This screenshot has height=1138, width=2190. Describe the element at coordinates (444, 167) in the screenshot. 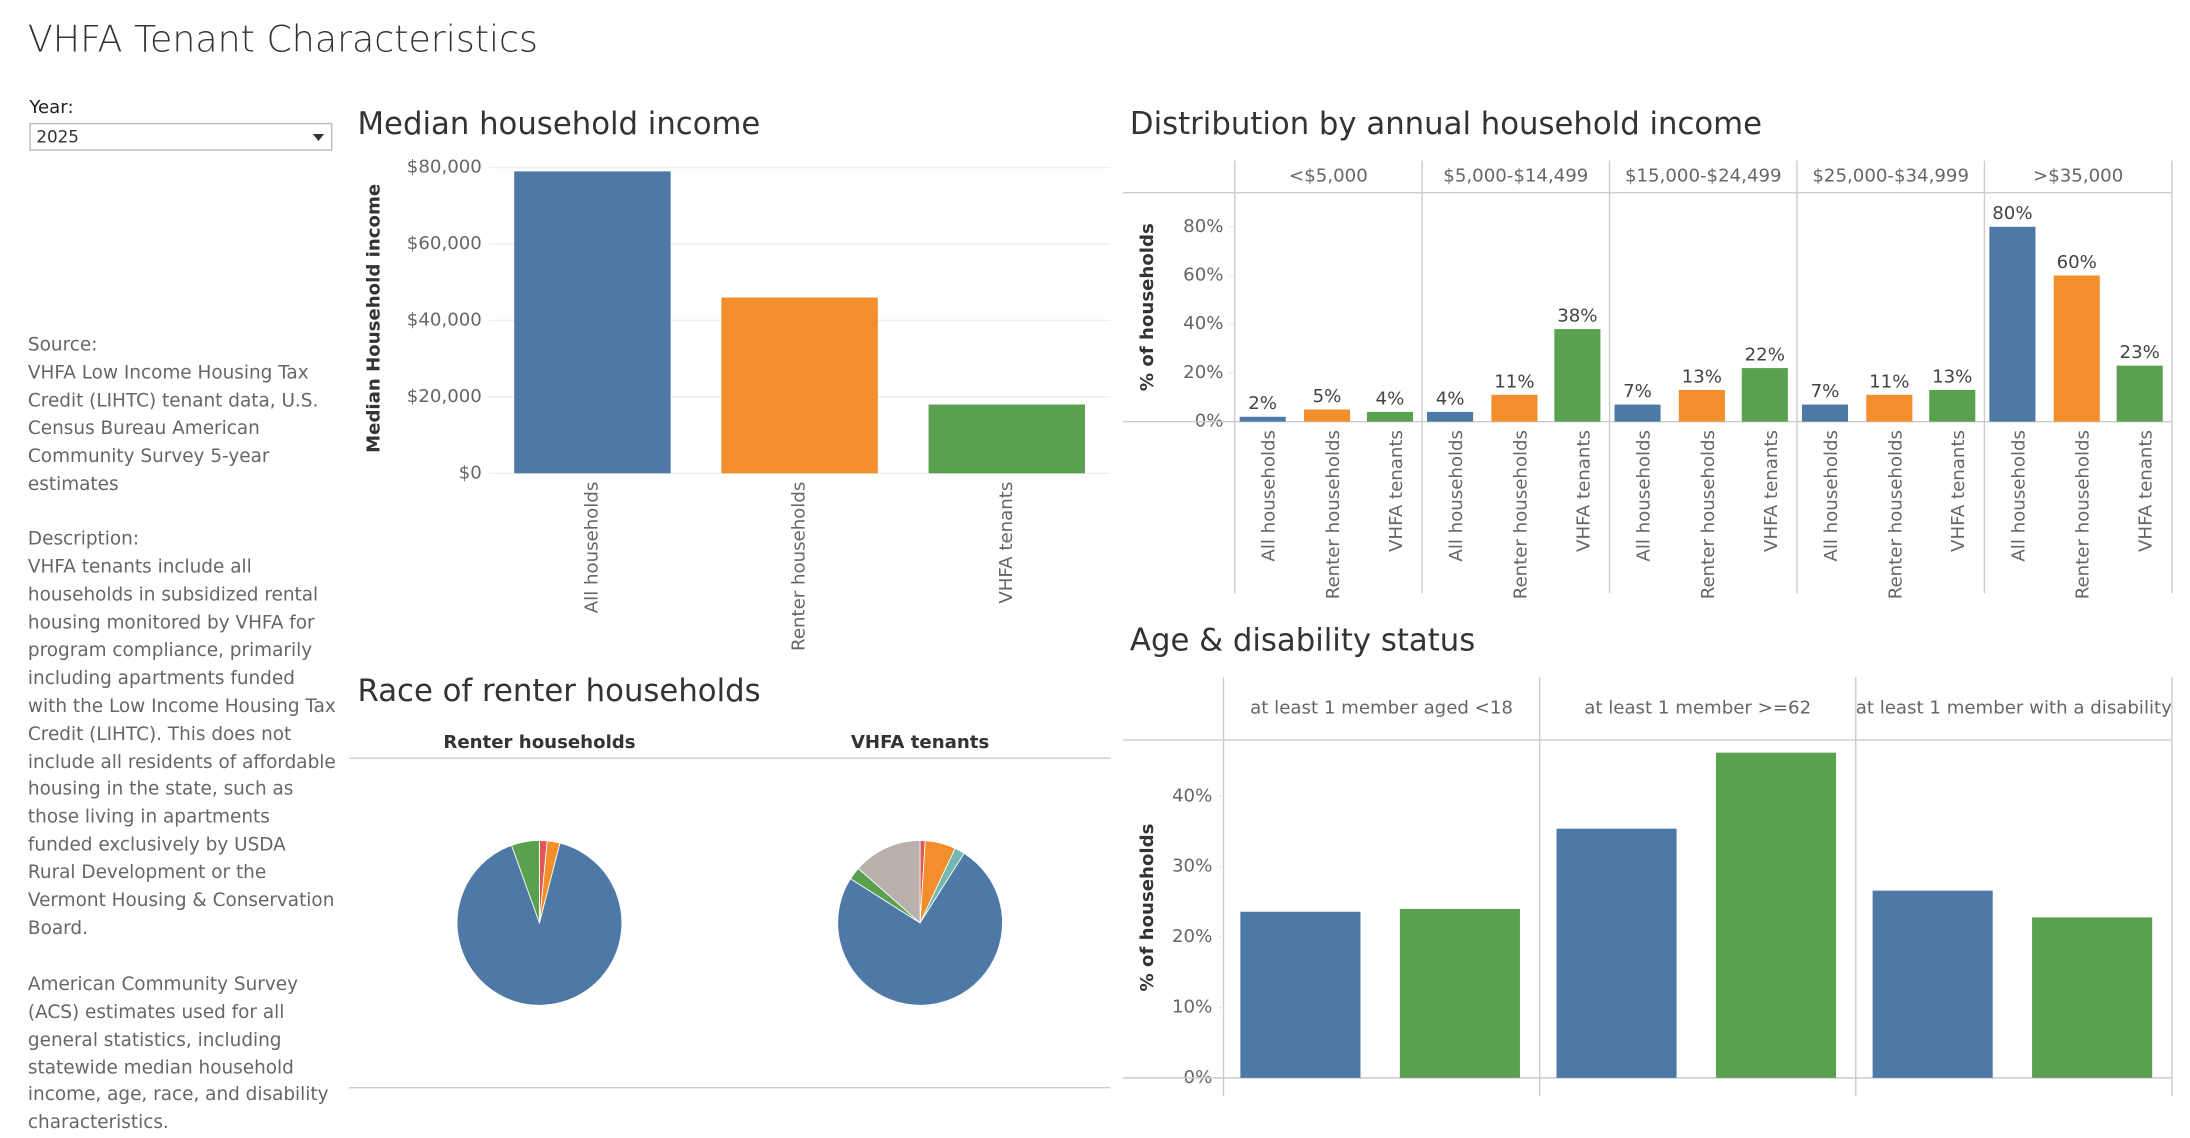

I see `y-tick-label: $80,000` at that location.